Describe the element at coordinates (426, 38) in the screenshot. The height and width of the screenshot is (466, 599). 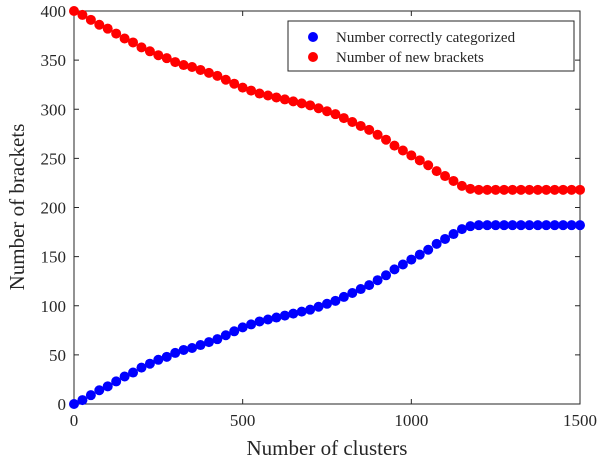
I see `legend-label-correct: Number correctly categorized` at that location.